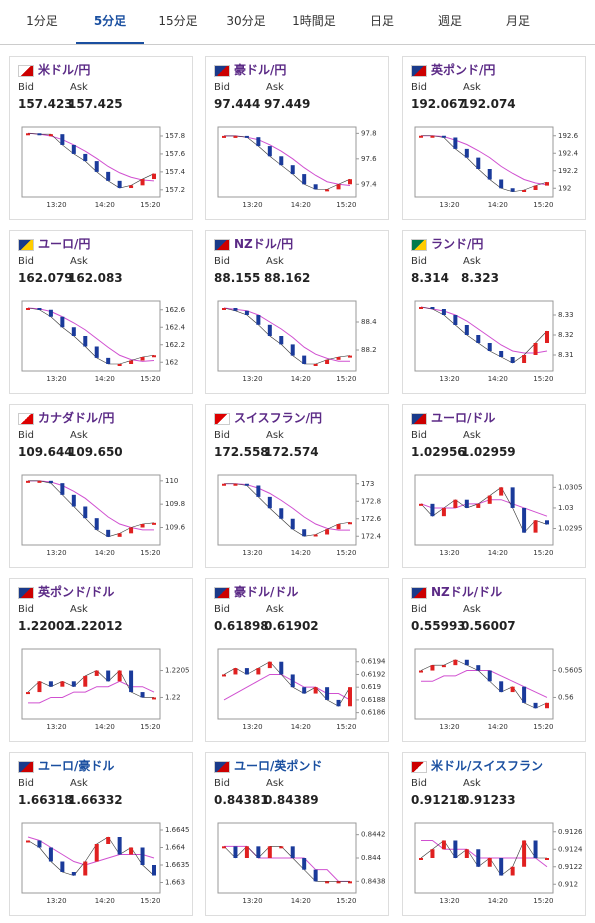  Describe the element at coordinates (76, 592) in the screenshot. I see `pair-title: 英ポンド/ドル` at that location.